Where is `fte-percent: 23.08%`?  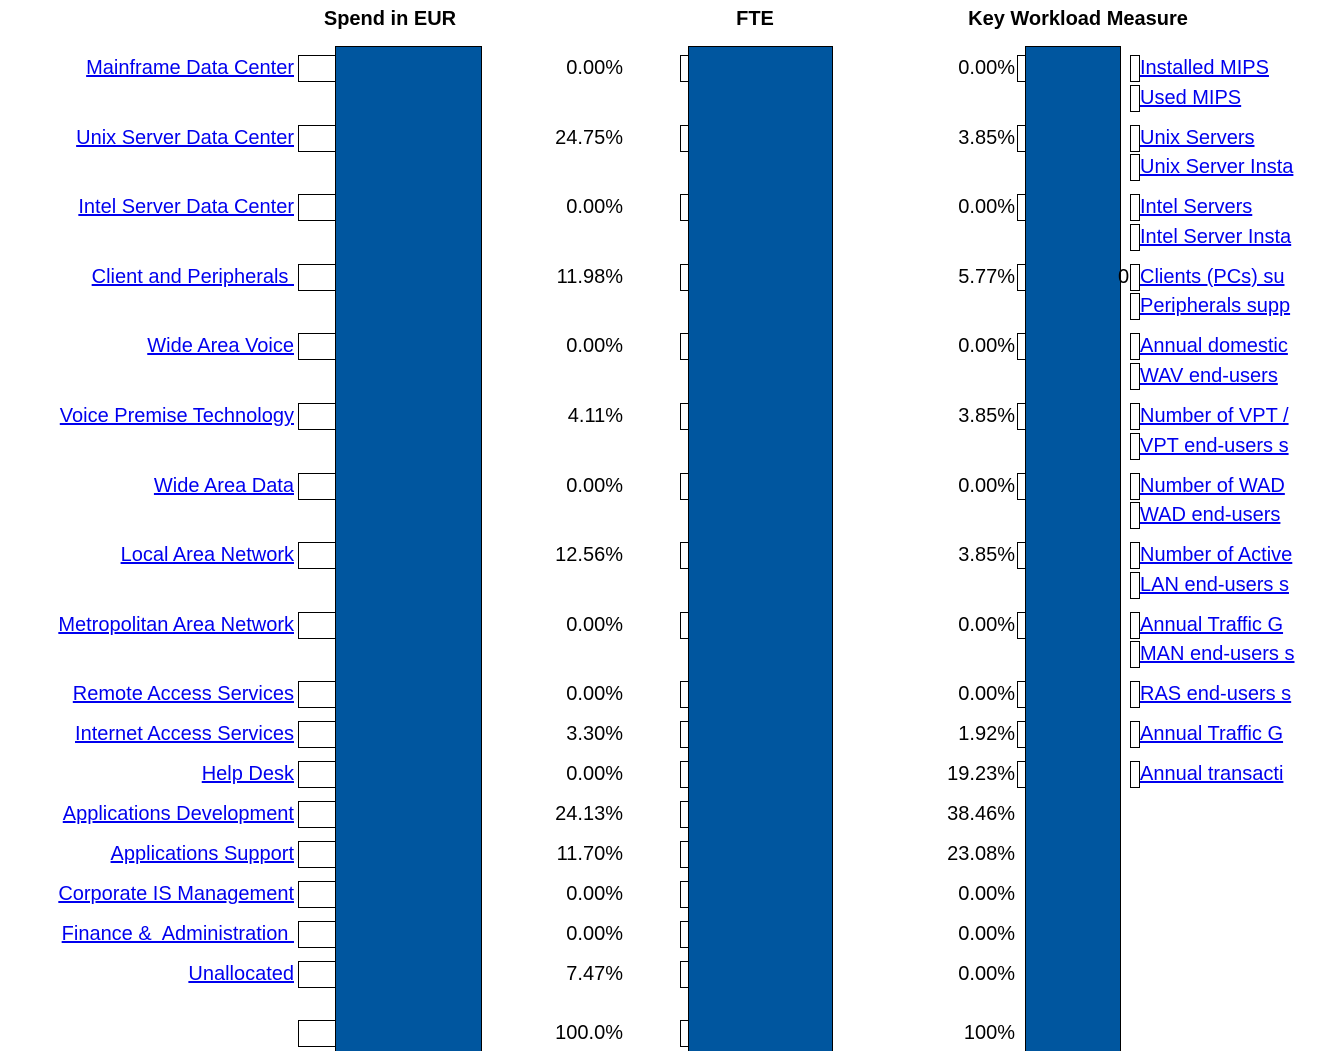
fte-percent: 23.08% is located at coordinates (981, 854).